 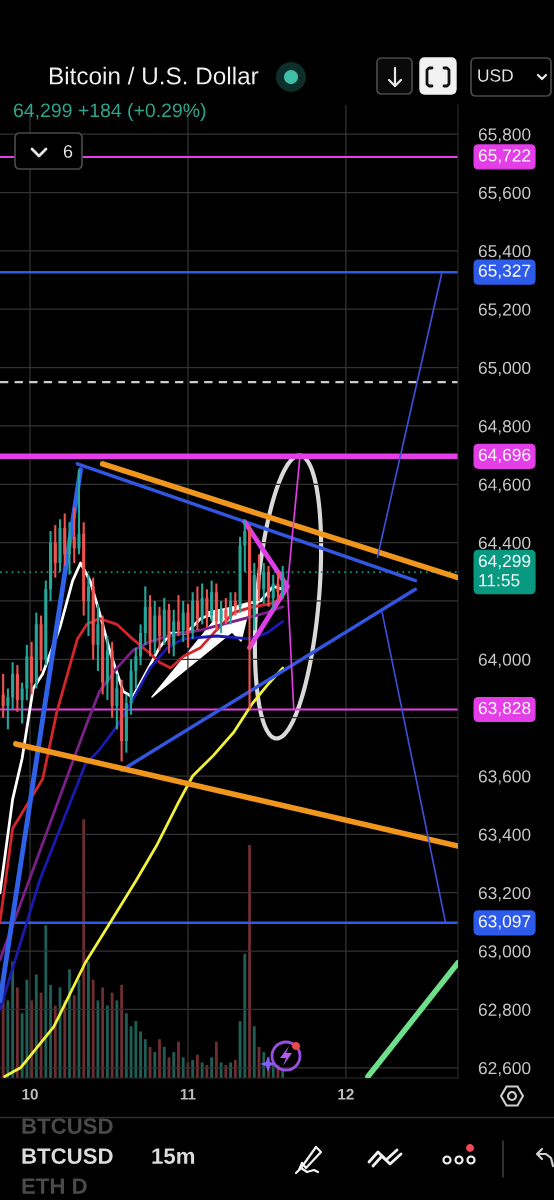 What do you see at coordinates (504, 1010) in the screenshot?
I see `y-tick-label: 62,800` at bounding box center [504, 1010].